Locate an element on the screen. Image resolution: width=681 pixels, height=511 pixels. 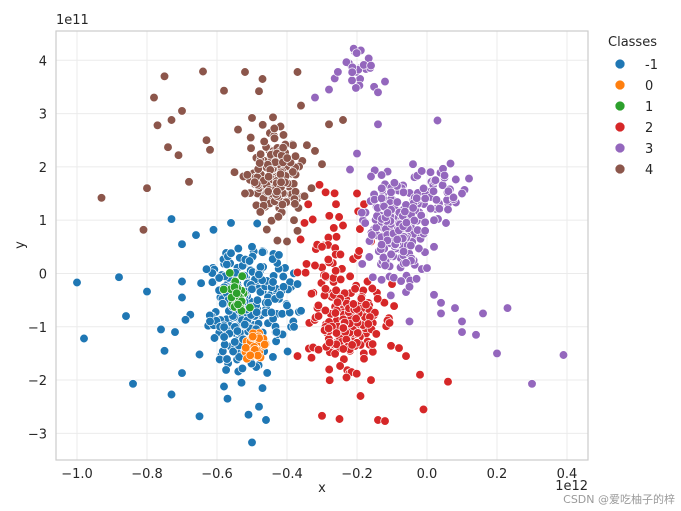
x-tick-labels: −1.0 −0.8 −0.6 −0.4 −0.2 0.0 0.2 0.4 is located at coordinates (319, 474).